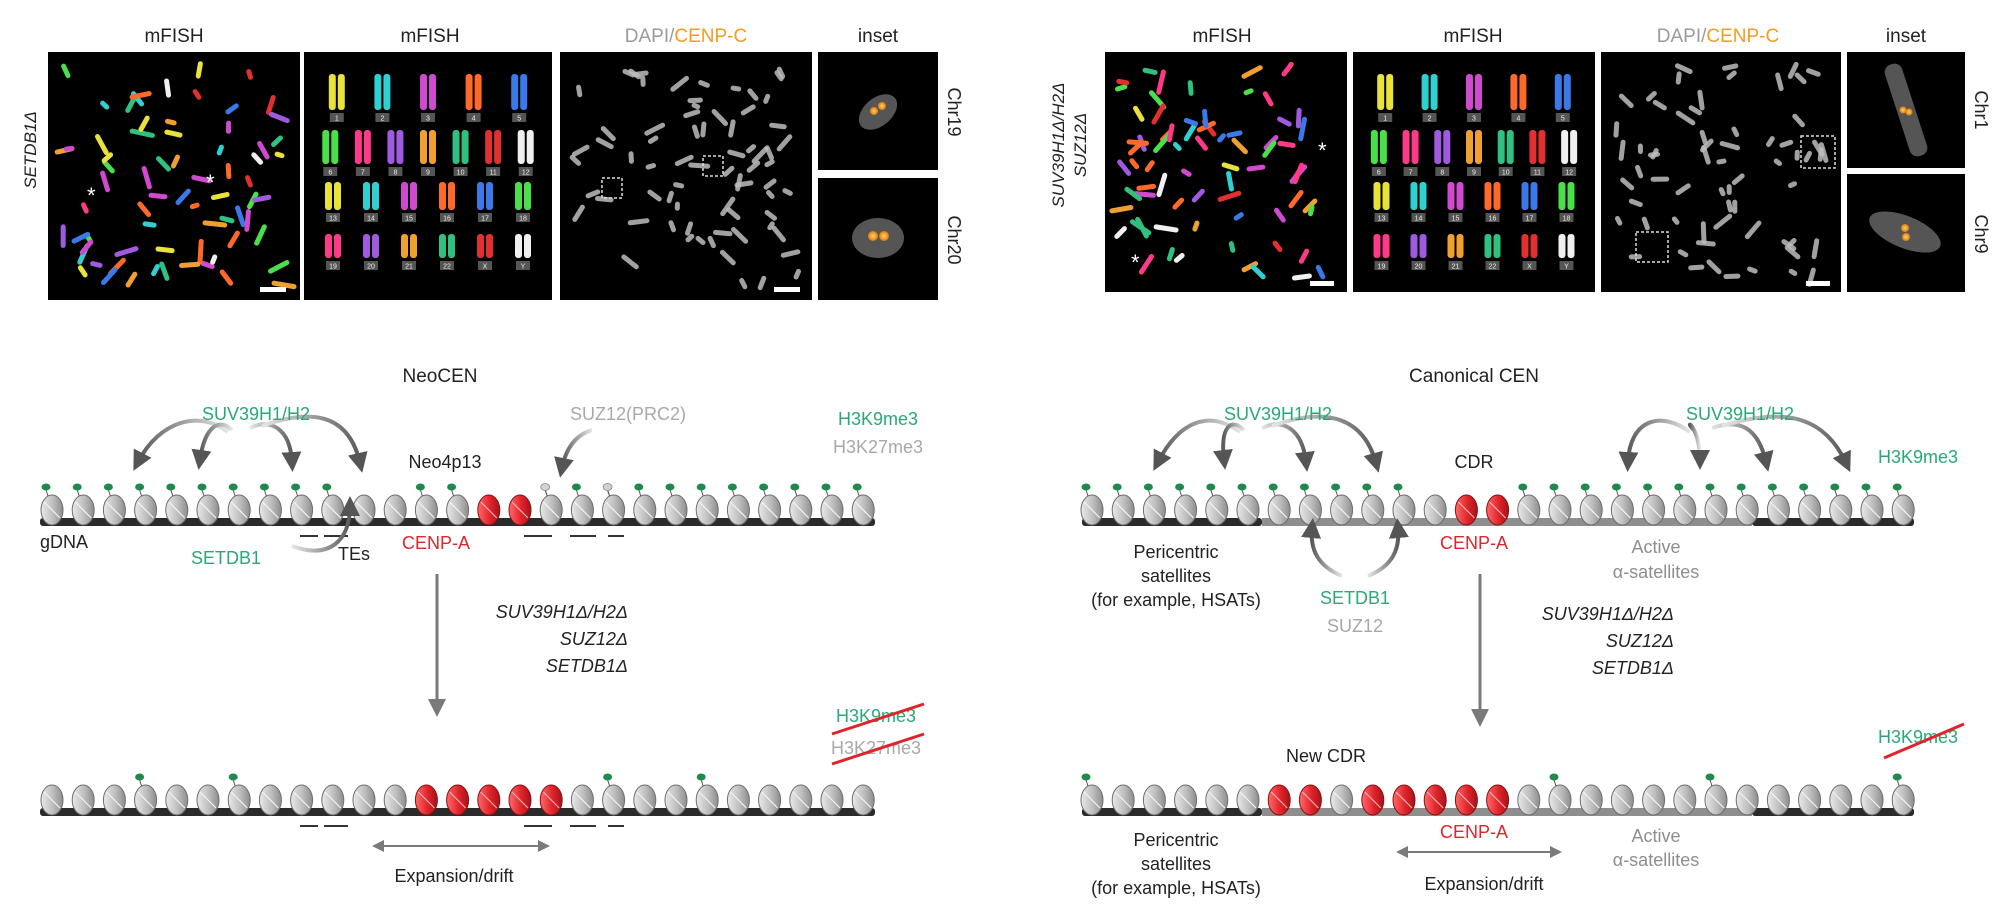  I want to click on chromosome-number: 11, so click(493, 173).